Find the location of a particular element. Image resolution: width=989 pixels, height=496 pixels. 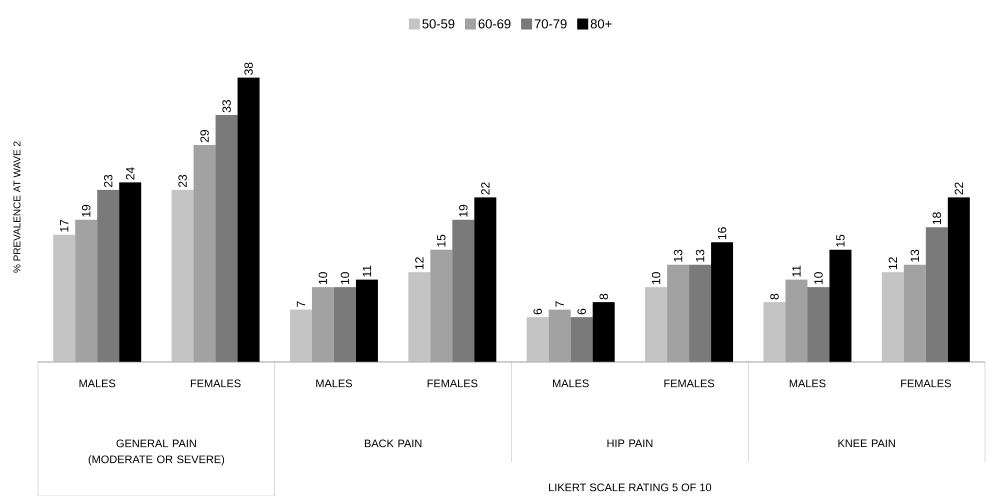

data-label: 18 is located at coordinates (937, 218).